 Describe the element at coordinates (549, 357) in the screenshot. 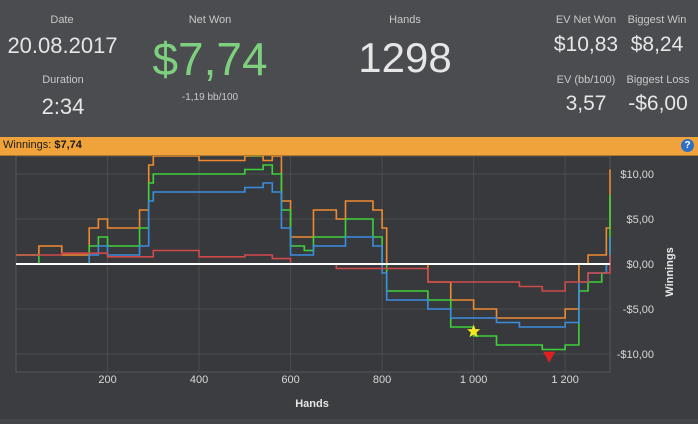

I see `biggest-loss-marker` at that location.